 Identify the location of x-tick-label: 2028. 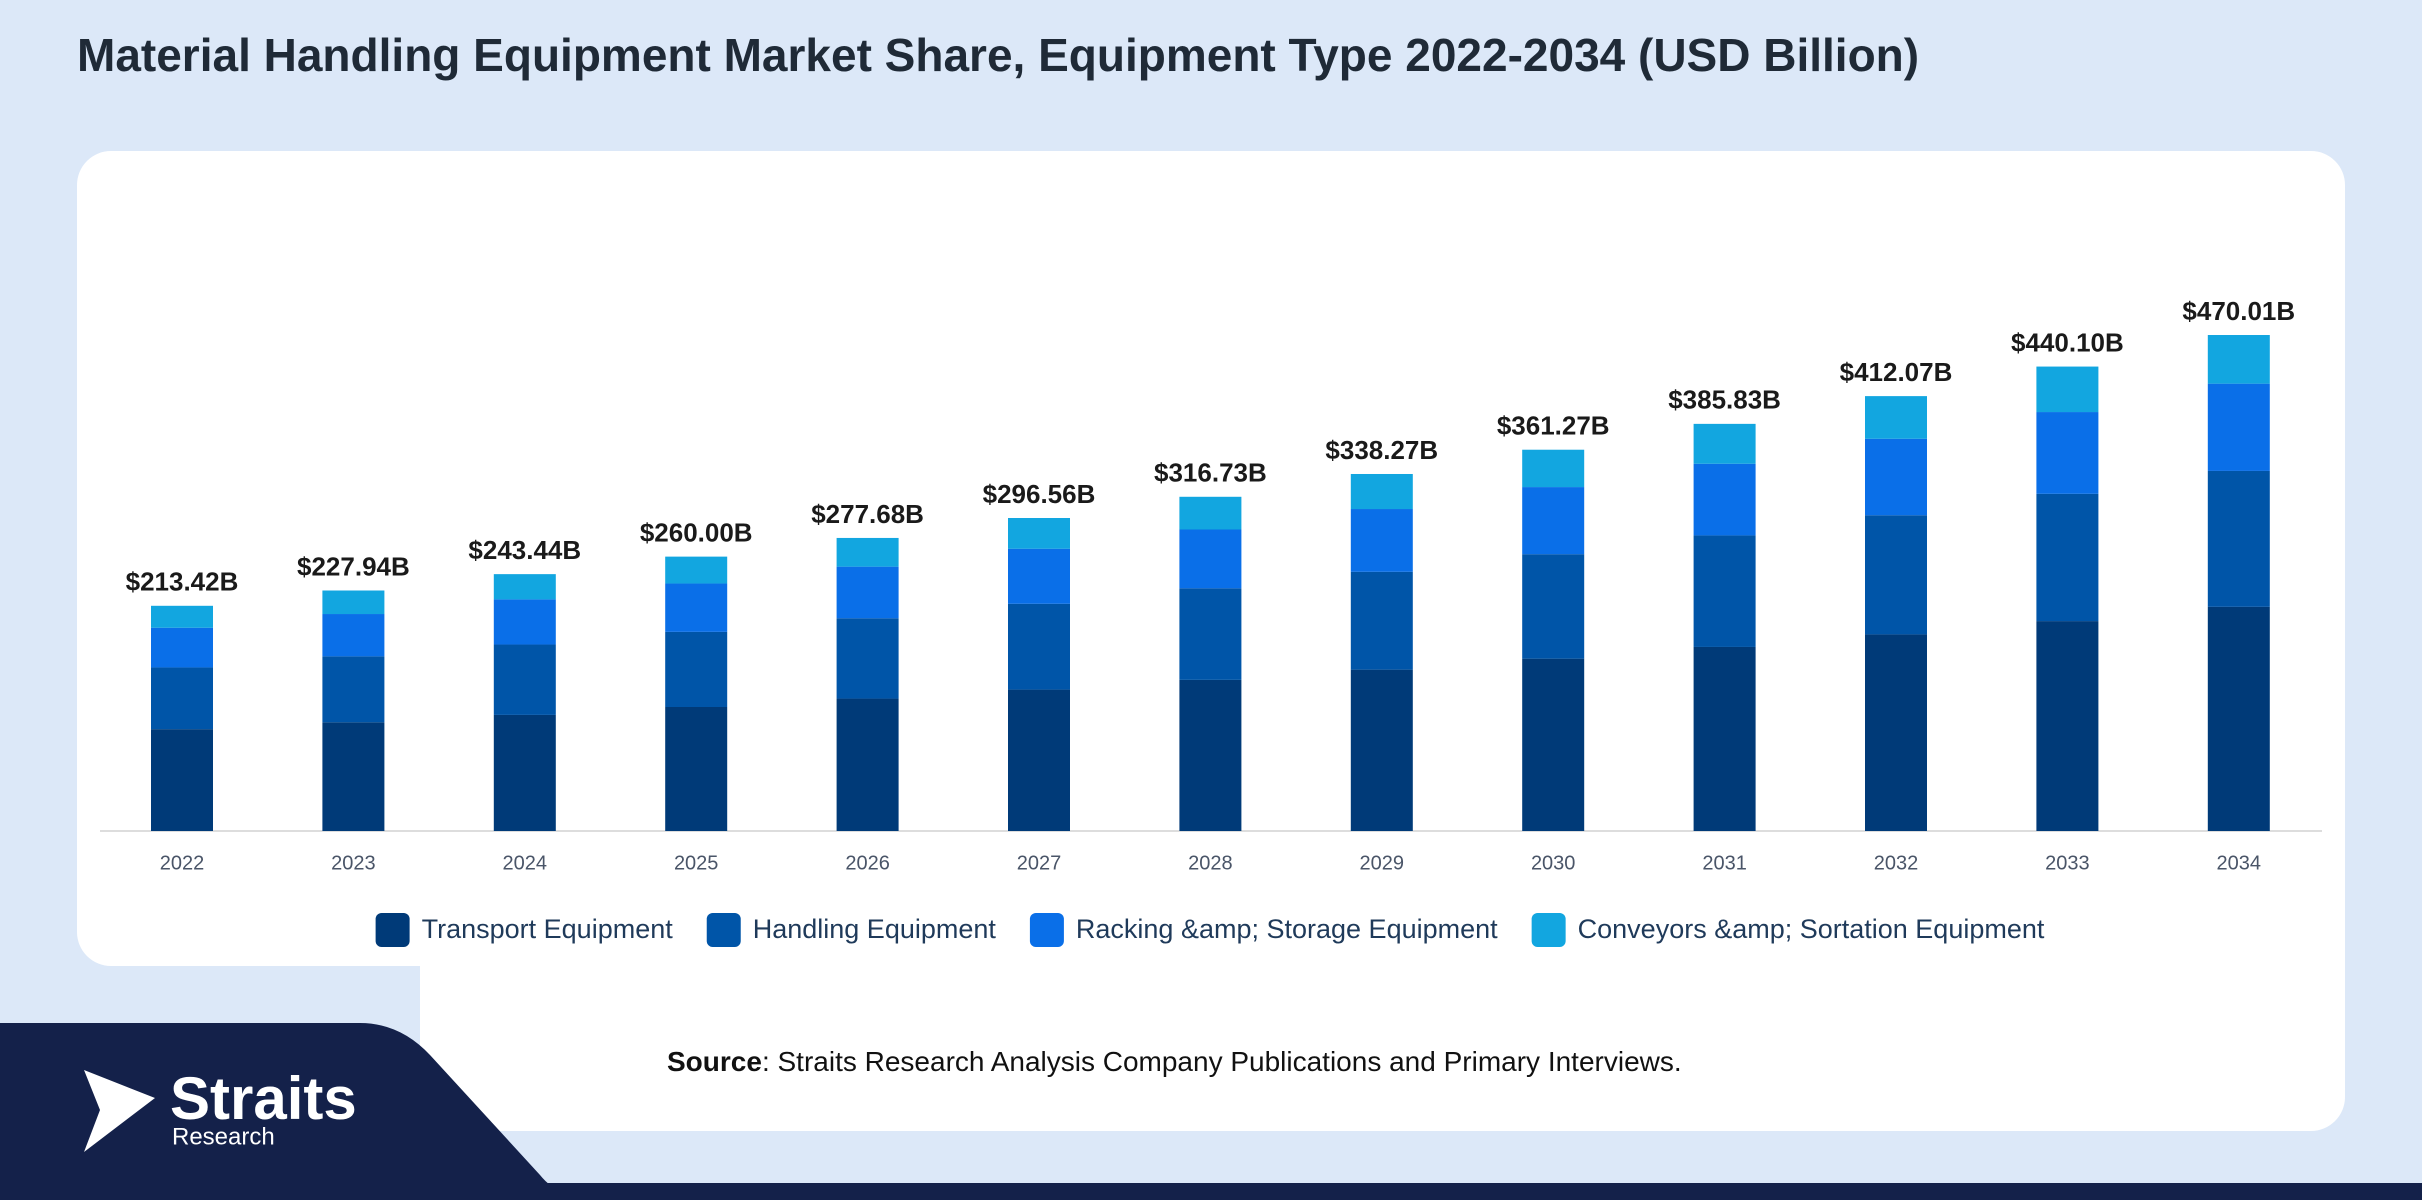
(1210, 863).